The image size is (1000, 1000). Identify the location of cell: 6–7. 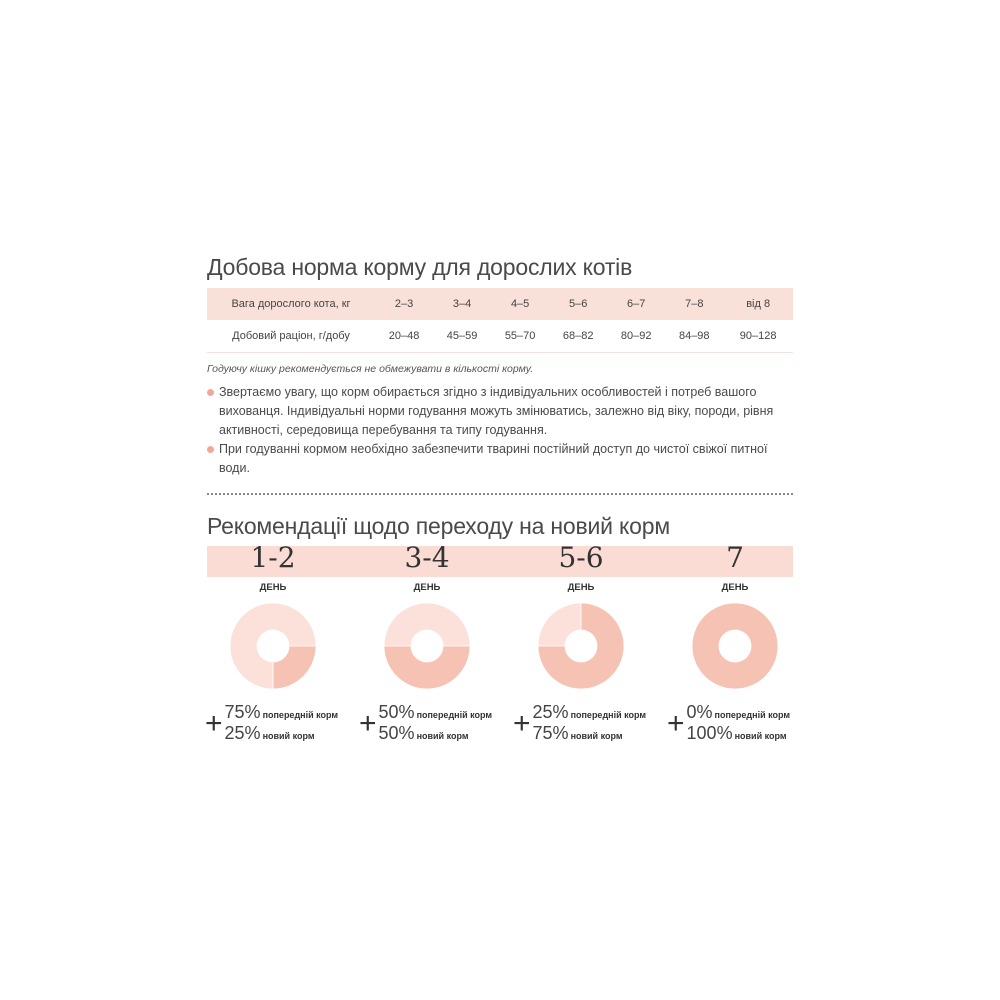
(636, 304).